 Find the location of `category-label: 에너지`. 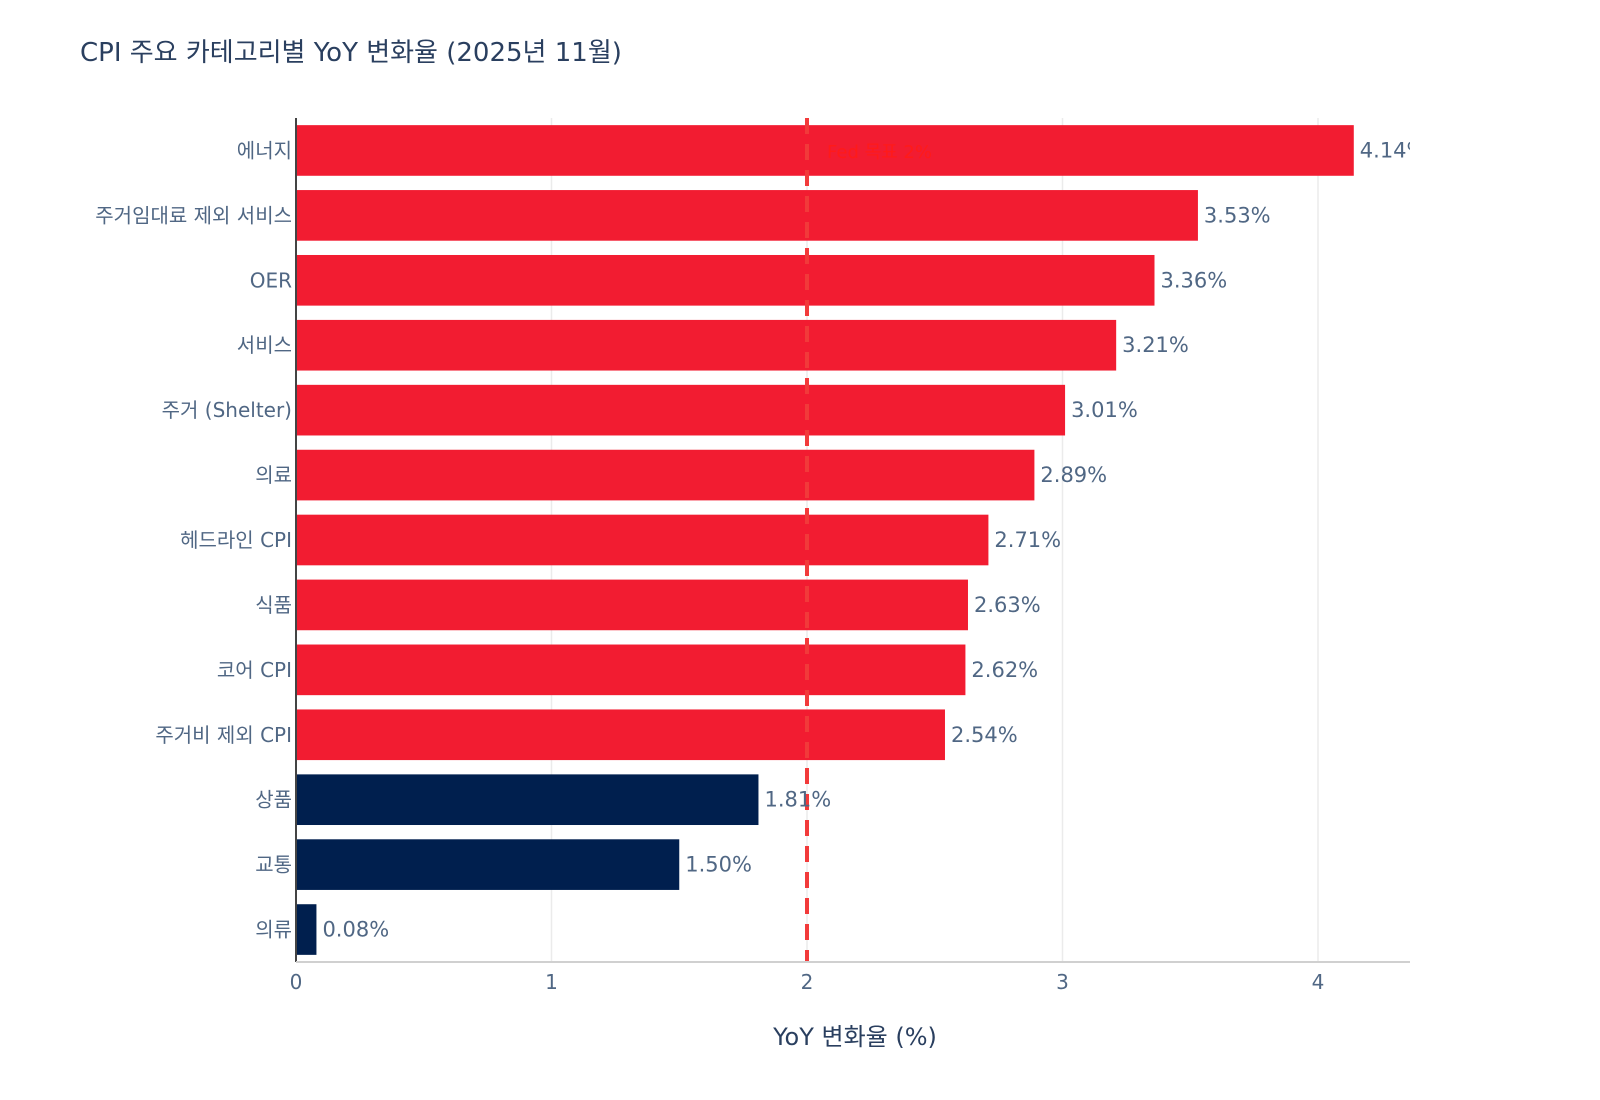

category-label: 에너지 is located at coordinates (264, 150).